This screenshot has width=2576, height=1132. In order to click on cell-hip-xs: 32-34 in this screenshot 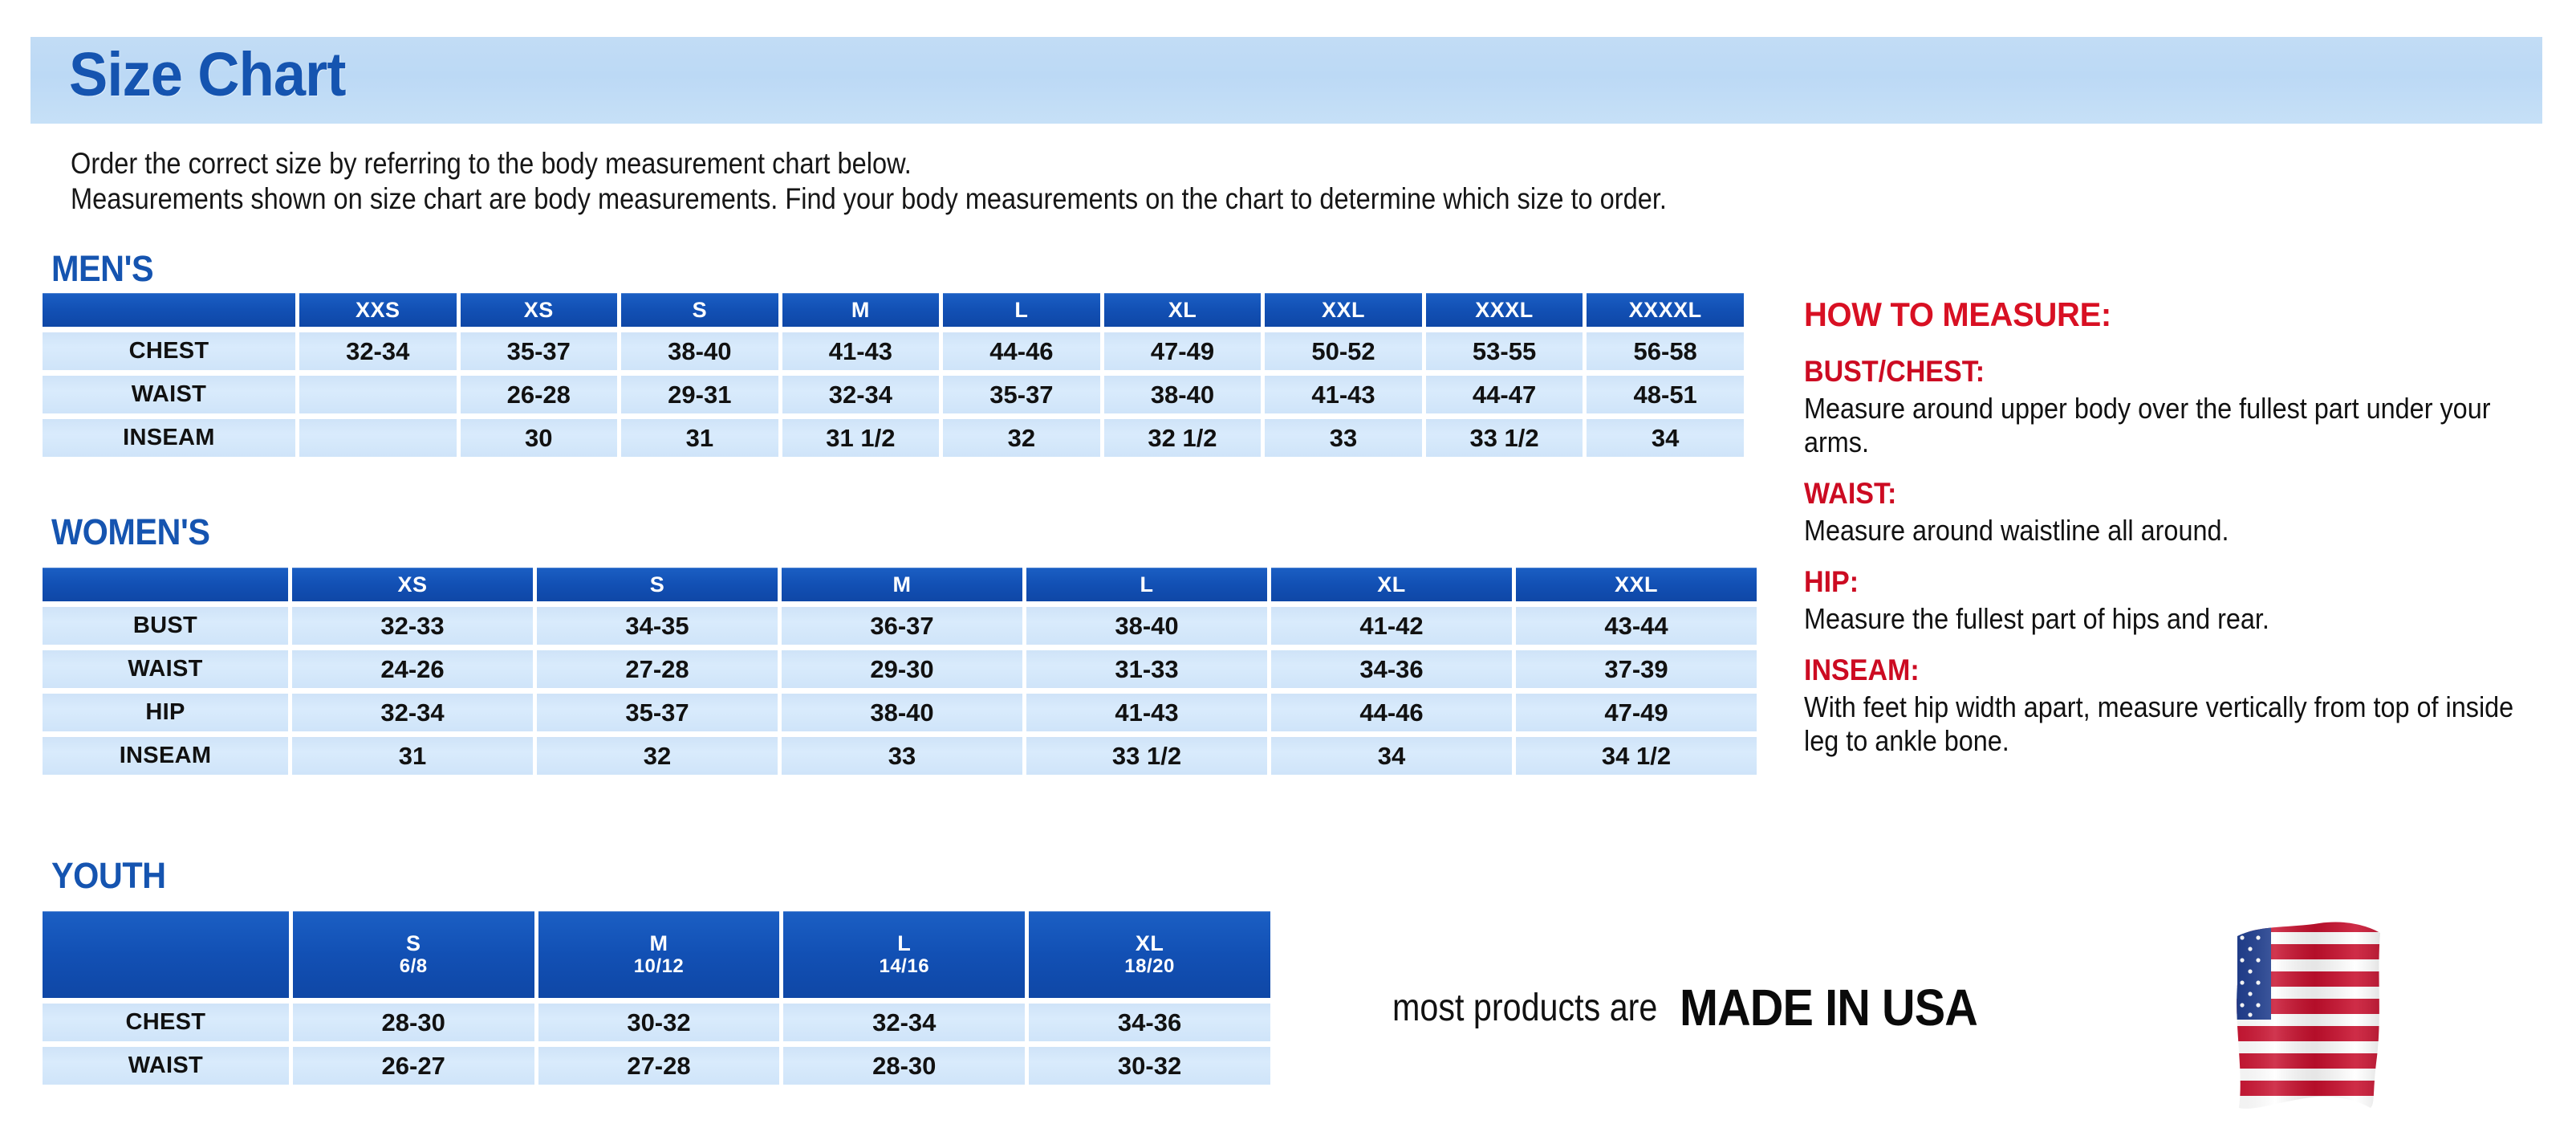, I will do `click(412, 712)`.